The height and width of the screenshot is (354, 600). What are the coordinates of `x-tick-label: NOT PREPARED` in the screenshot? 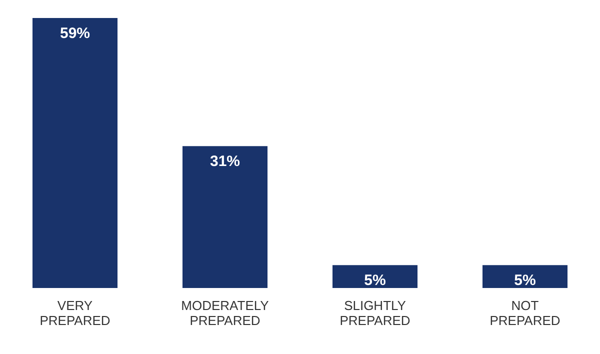 It's located at (525, 313).